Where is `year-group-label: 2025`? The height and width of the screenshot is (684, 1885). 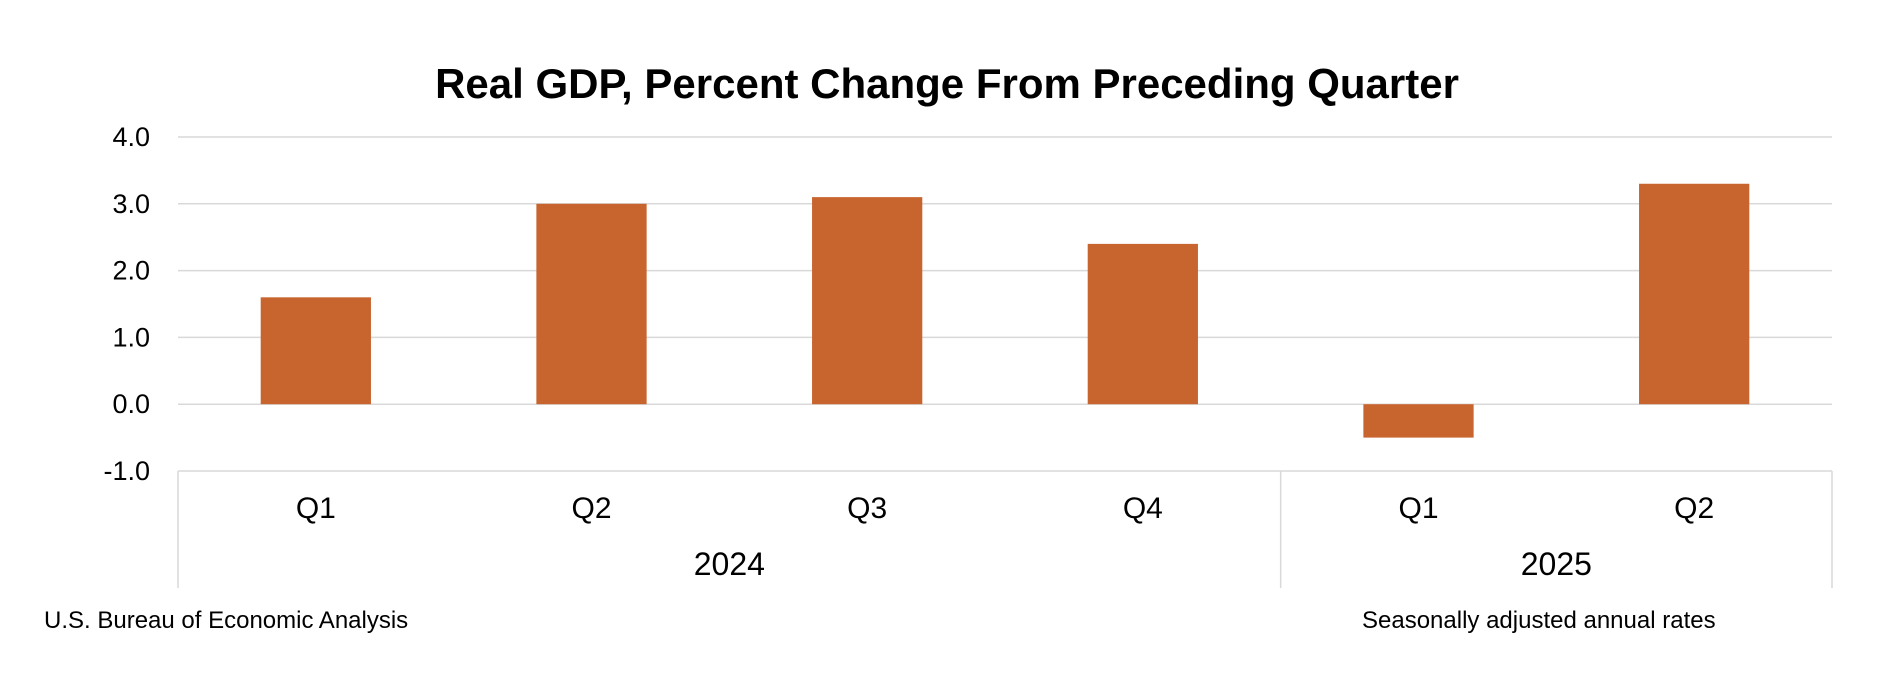 year-group-label: 2025 is located at coordinates (1556, 564).